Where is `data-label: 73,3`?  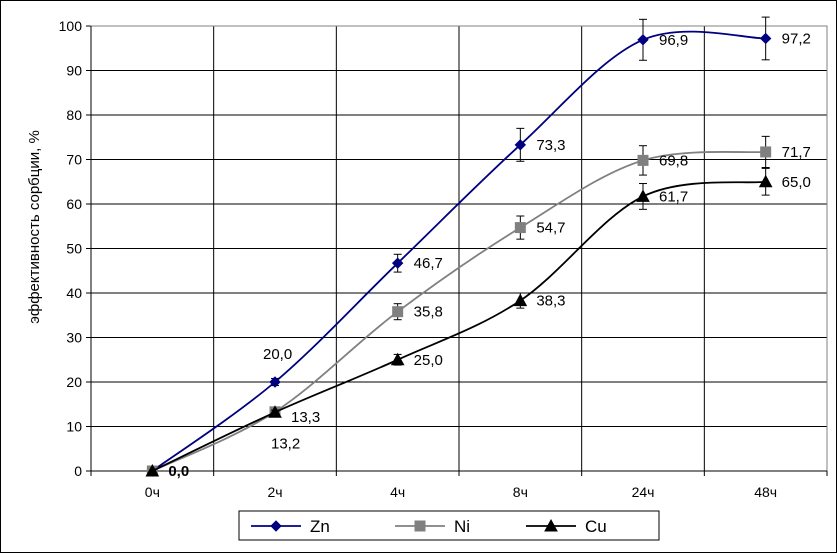 data-label: 73,3 is located at coordinates (550, 145).